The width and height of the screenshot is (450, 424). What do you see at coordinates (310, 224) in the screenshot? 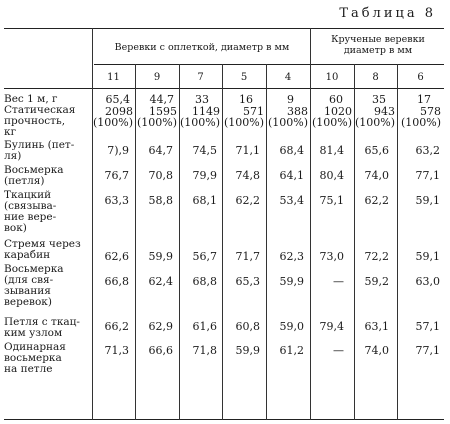
I see `rule-group-divider` at bounding box center [310, 224].